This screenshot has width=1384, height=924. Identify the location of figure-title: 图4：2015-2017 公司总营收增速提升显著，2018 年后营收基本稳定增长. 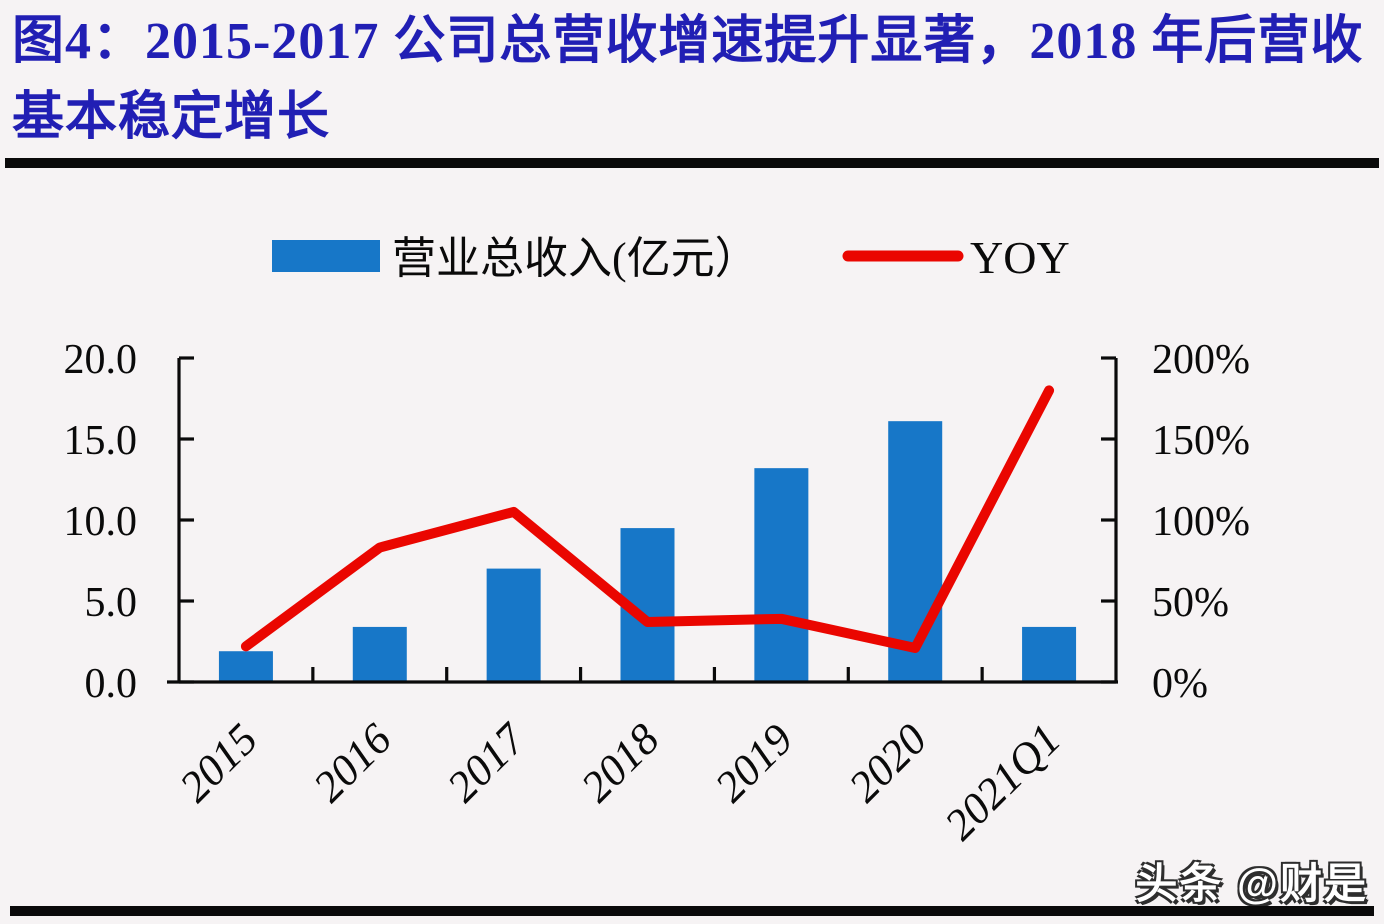
(688, 79).